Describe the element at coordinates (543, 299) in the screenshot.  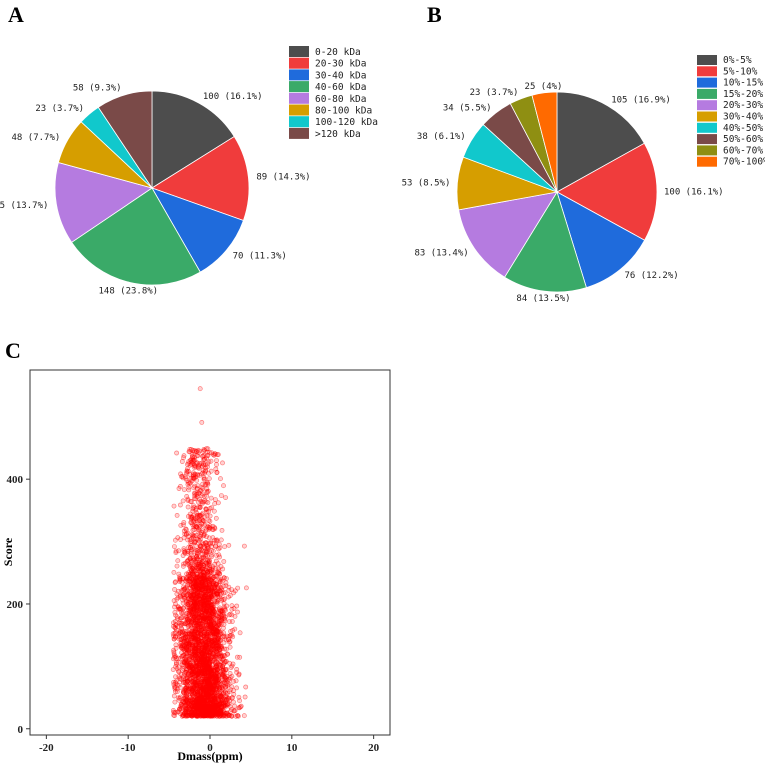
I see `pie-slice-label: 84 (13.5%)` at that location.